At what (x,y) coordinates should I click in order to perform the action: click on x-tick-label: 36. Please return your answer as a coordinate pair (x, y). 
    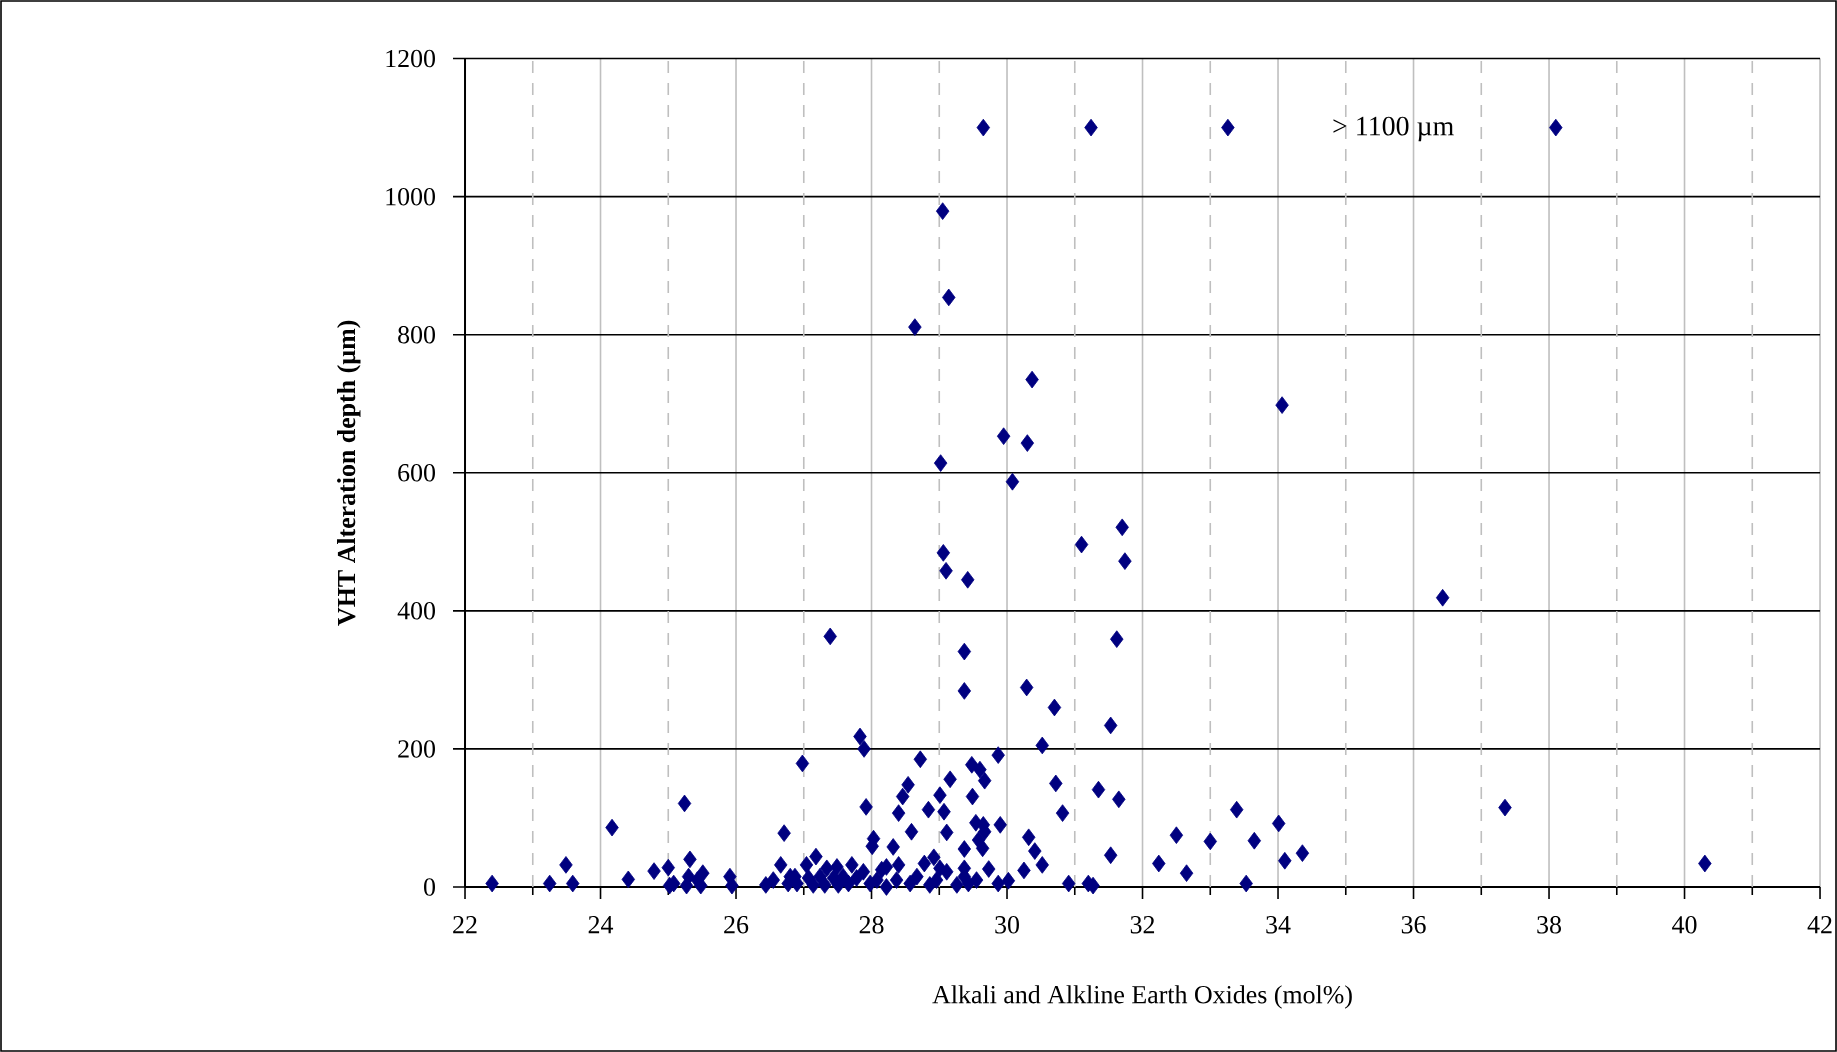
    Looking at the image, I should click on (1413, 925).